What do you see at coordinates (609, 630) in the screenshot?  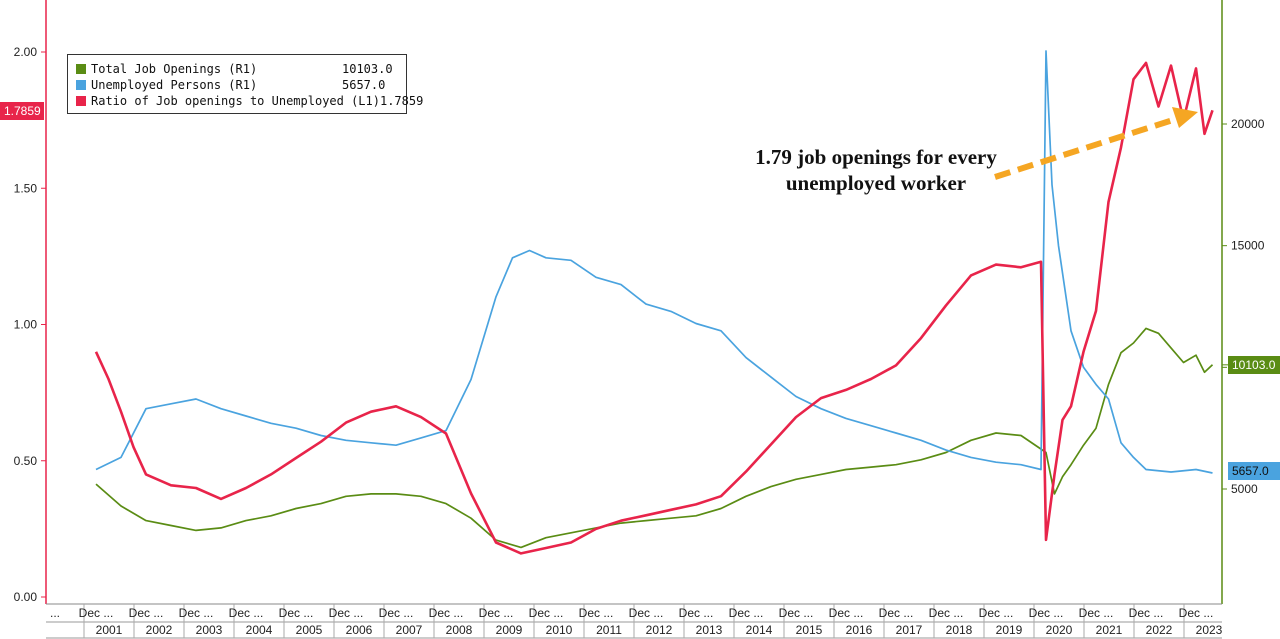 I see `x-tick-label-2011: 2011` at bounding box center [609, 630].